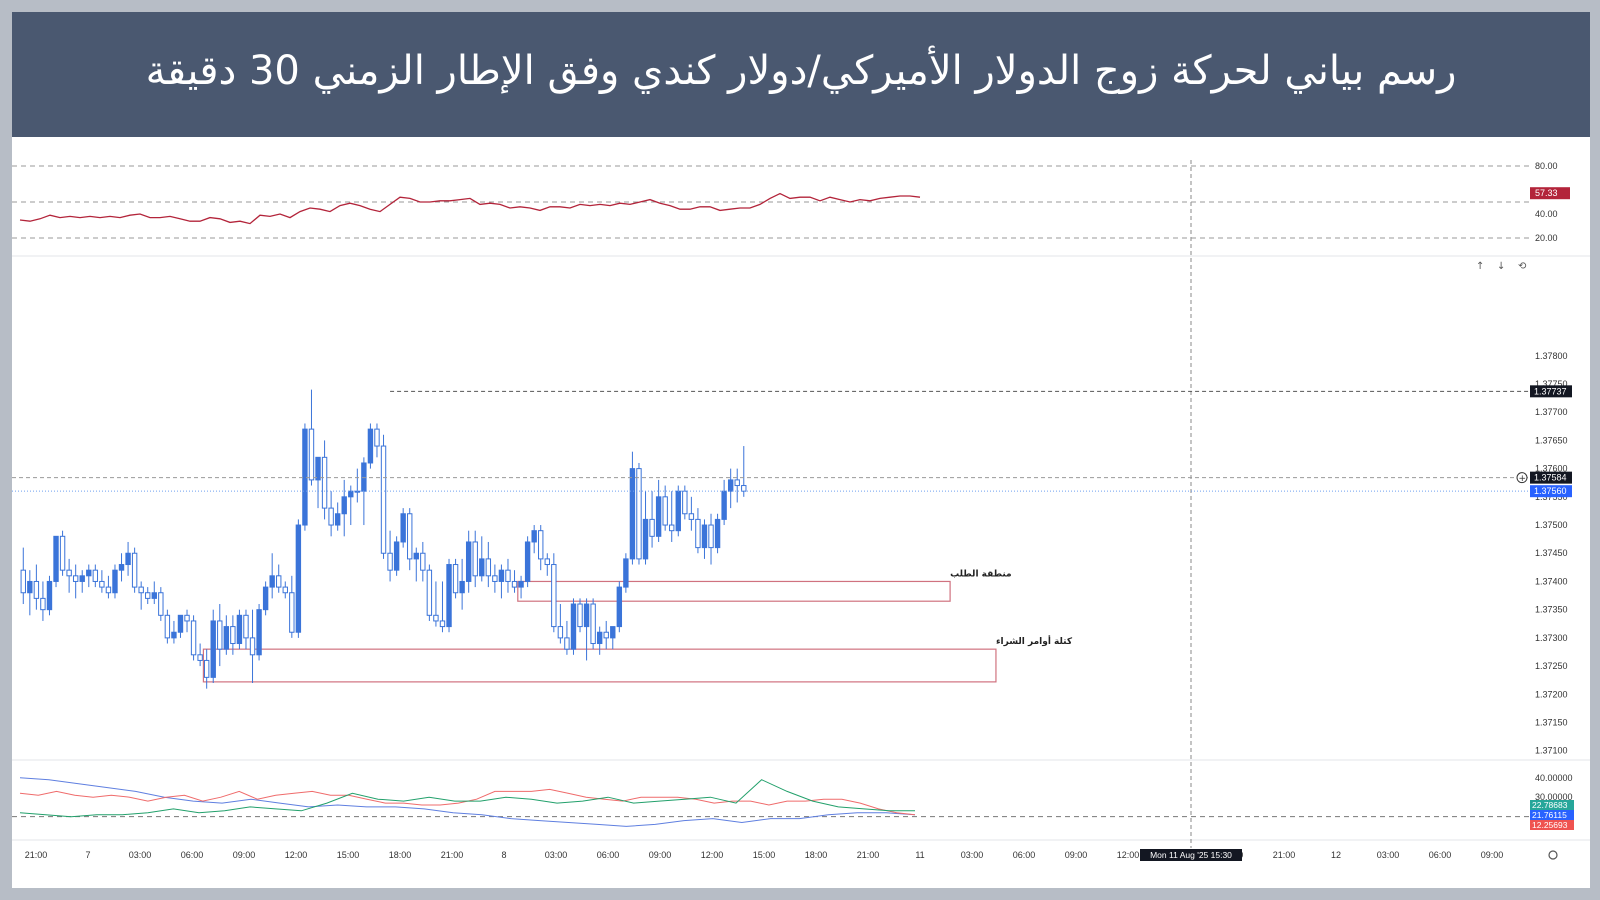  I want to click on price-tick-label: 1.37300, so click(1551, 638).